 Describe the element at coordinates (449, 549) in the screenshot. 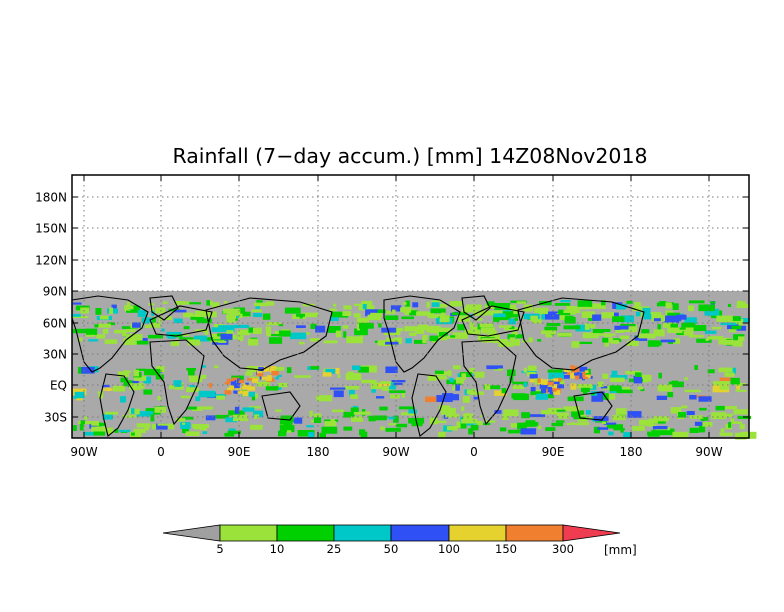

I see `colorbar-tick-label: 100` at that location.